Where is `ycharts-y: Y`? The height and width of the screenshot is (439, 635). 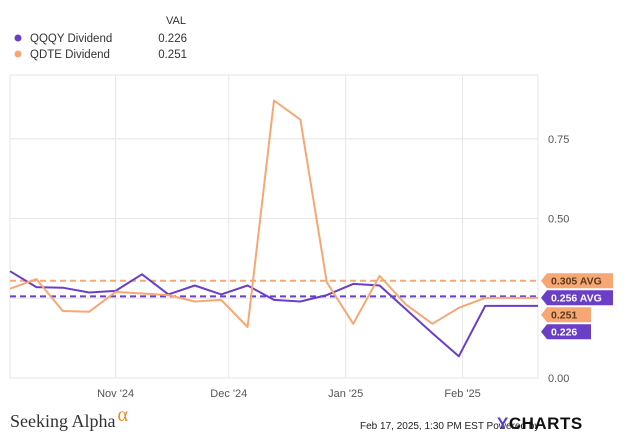 ycharts-y: Y is located at coordinates (503, 423).